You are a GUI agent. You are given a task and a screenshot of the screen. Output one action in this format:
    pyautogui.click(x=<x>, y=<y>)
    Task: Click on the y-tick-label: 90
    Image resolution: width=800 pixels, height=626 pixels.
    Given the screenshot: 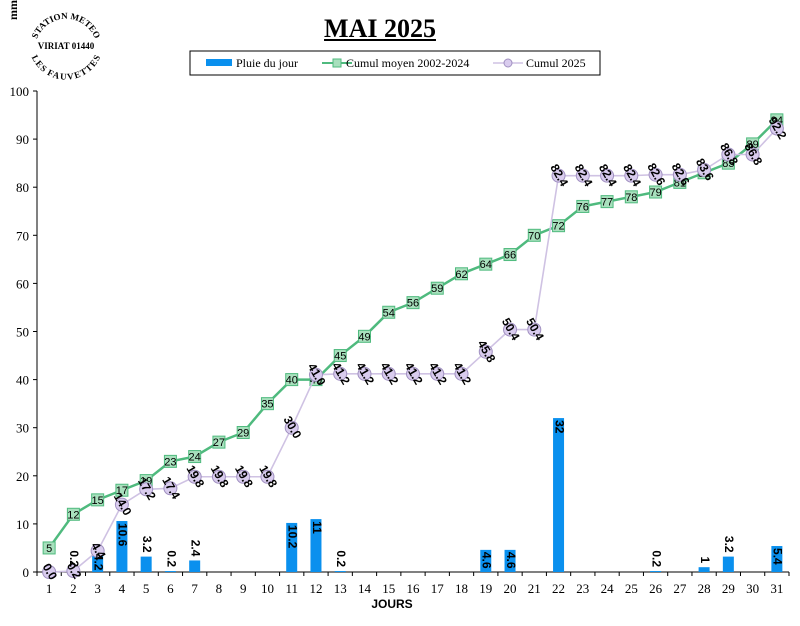 What is the action you would take?
    pyautogui.click(x=22, y=139)
    